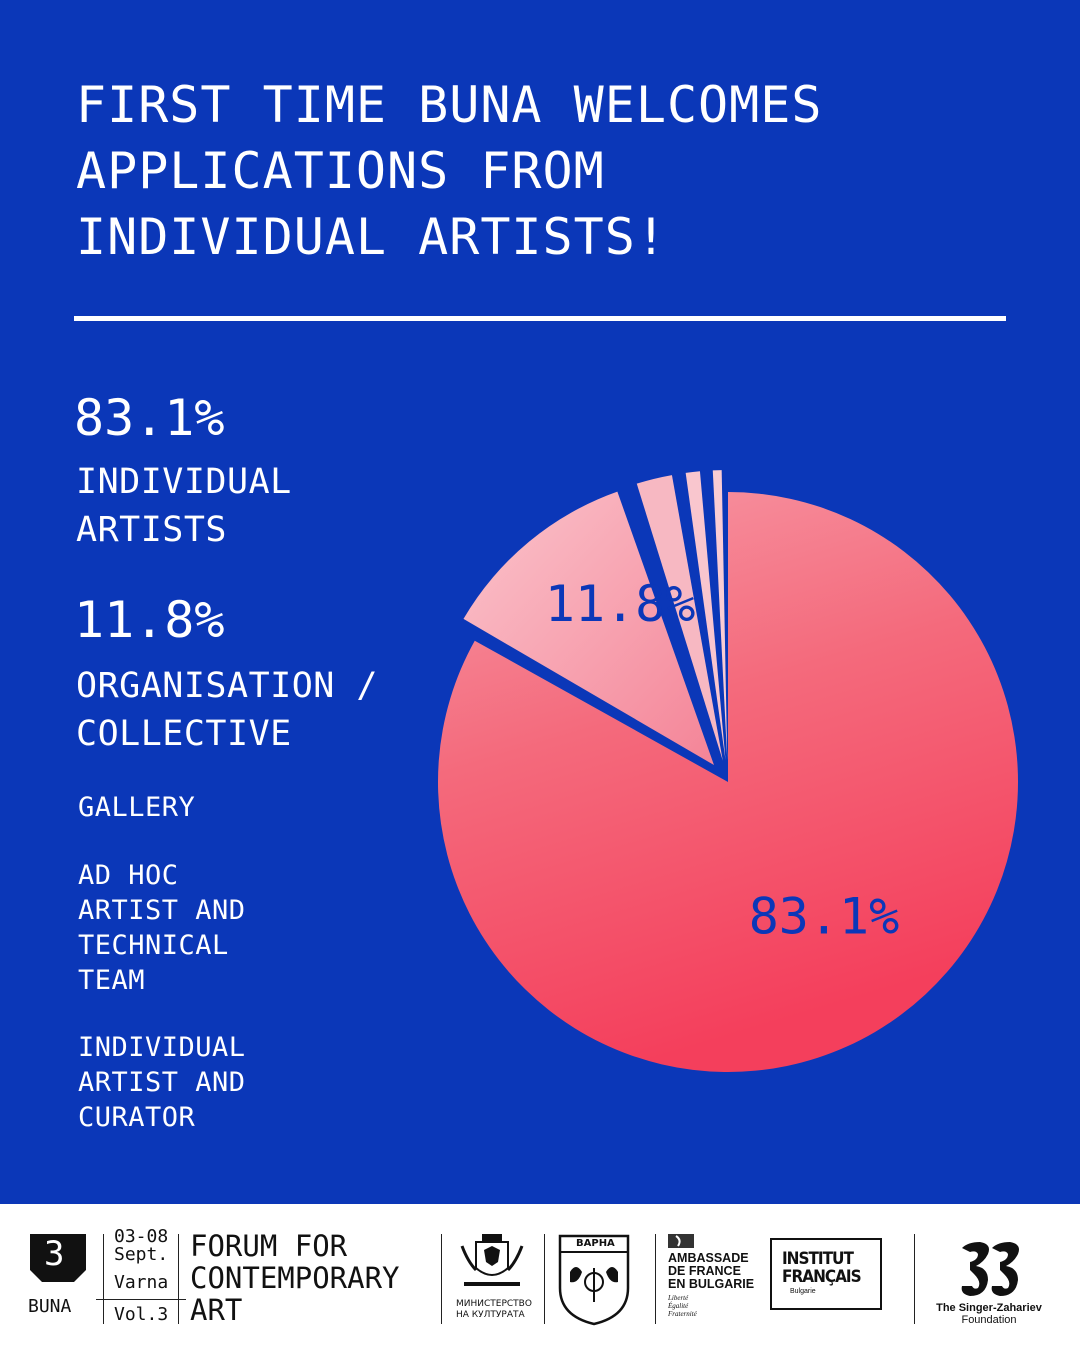 Image resolution: width=1080 pixels, height=1350 pixels. What do you see at coordinates (678, 1306) in the screenshot?
I see `motto-line: Égalité` at bounding box center [678, 1306].